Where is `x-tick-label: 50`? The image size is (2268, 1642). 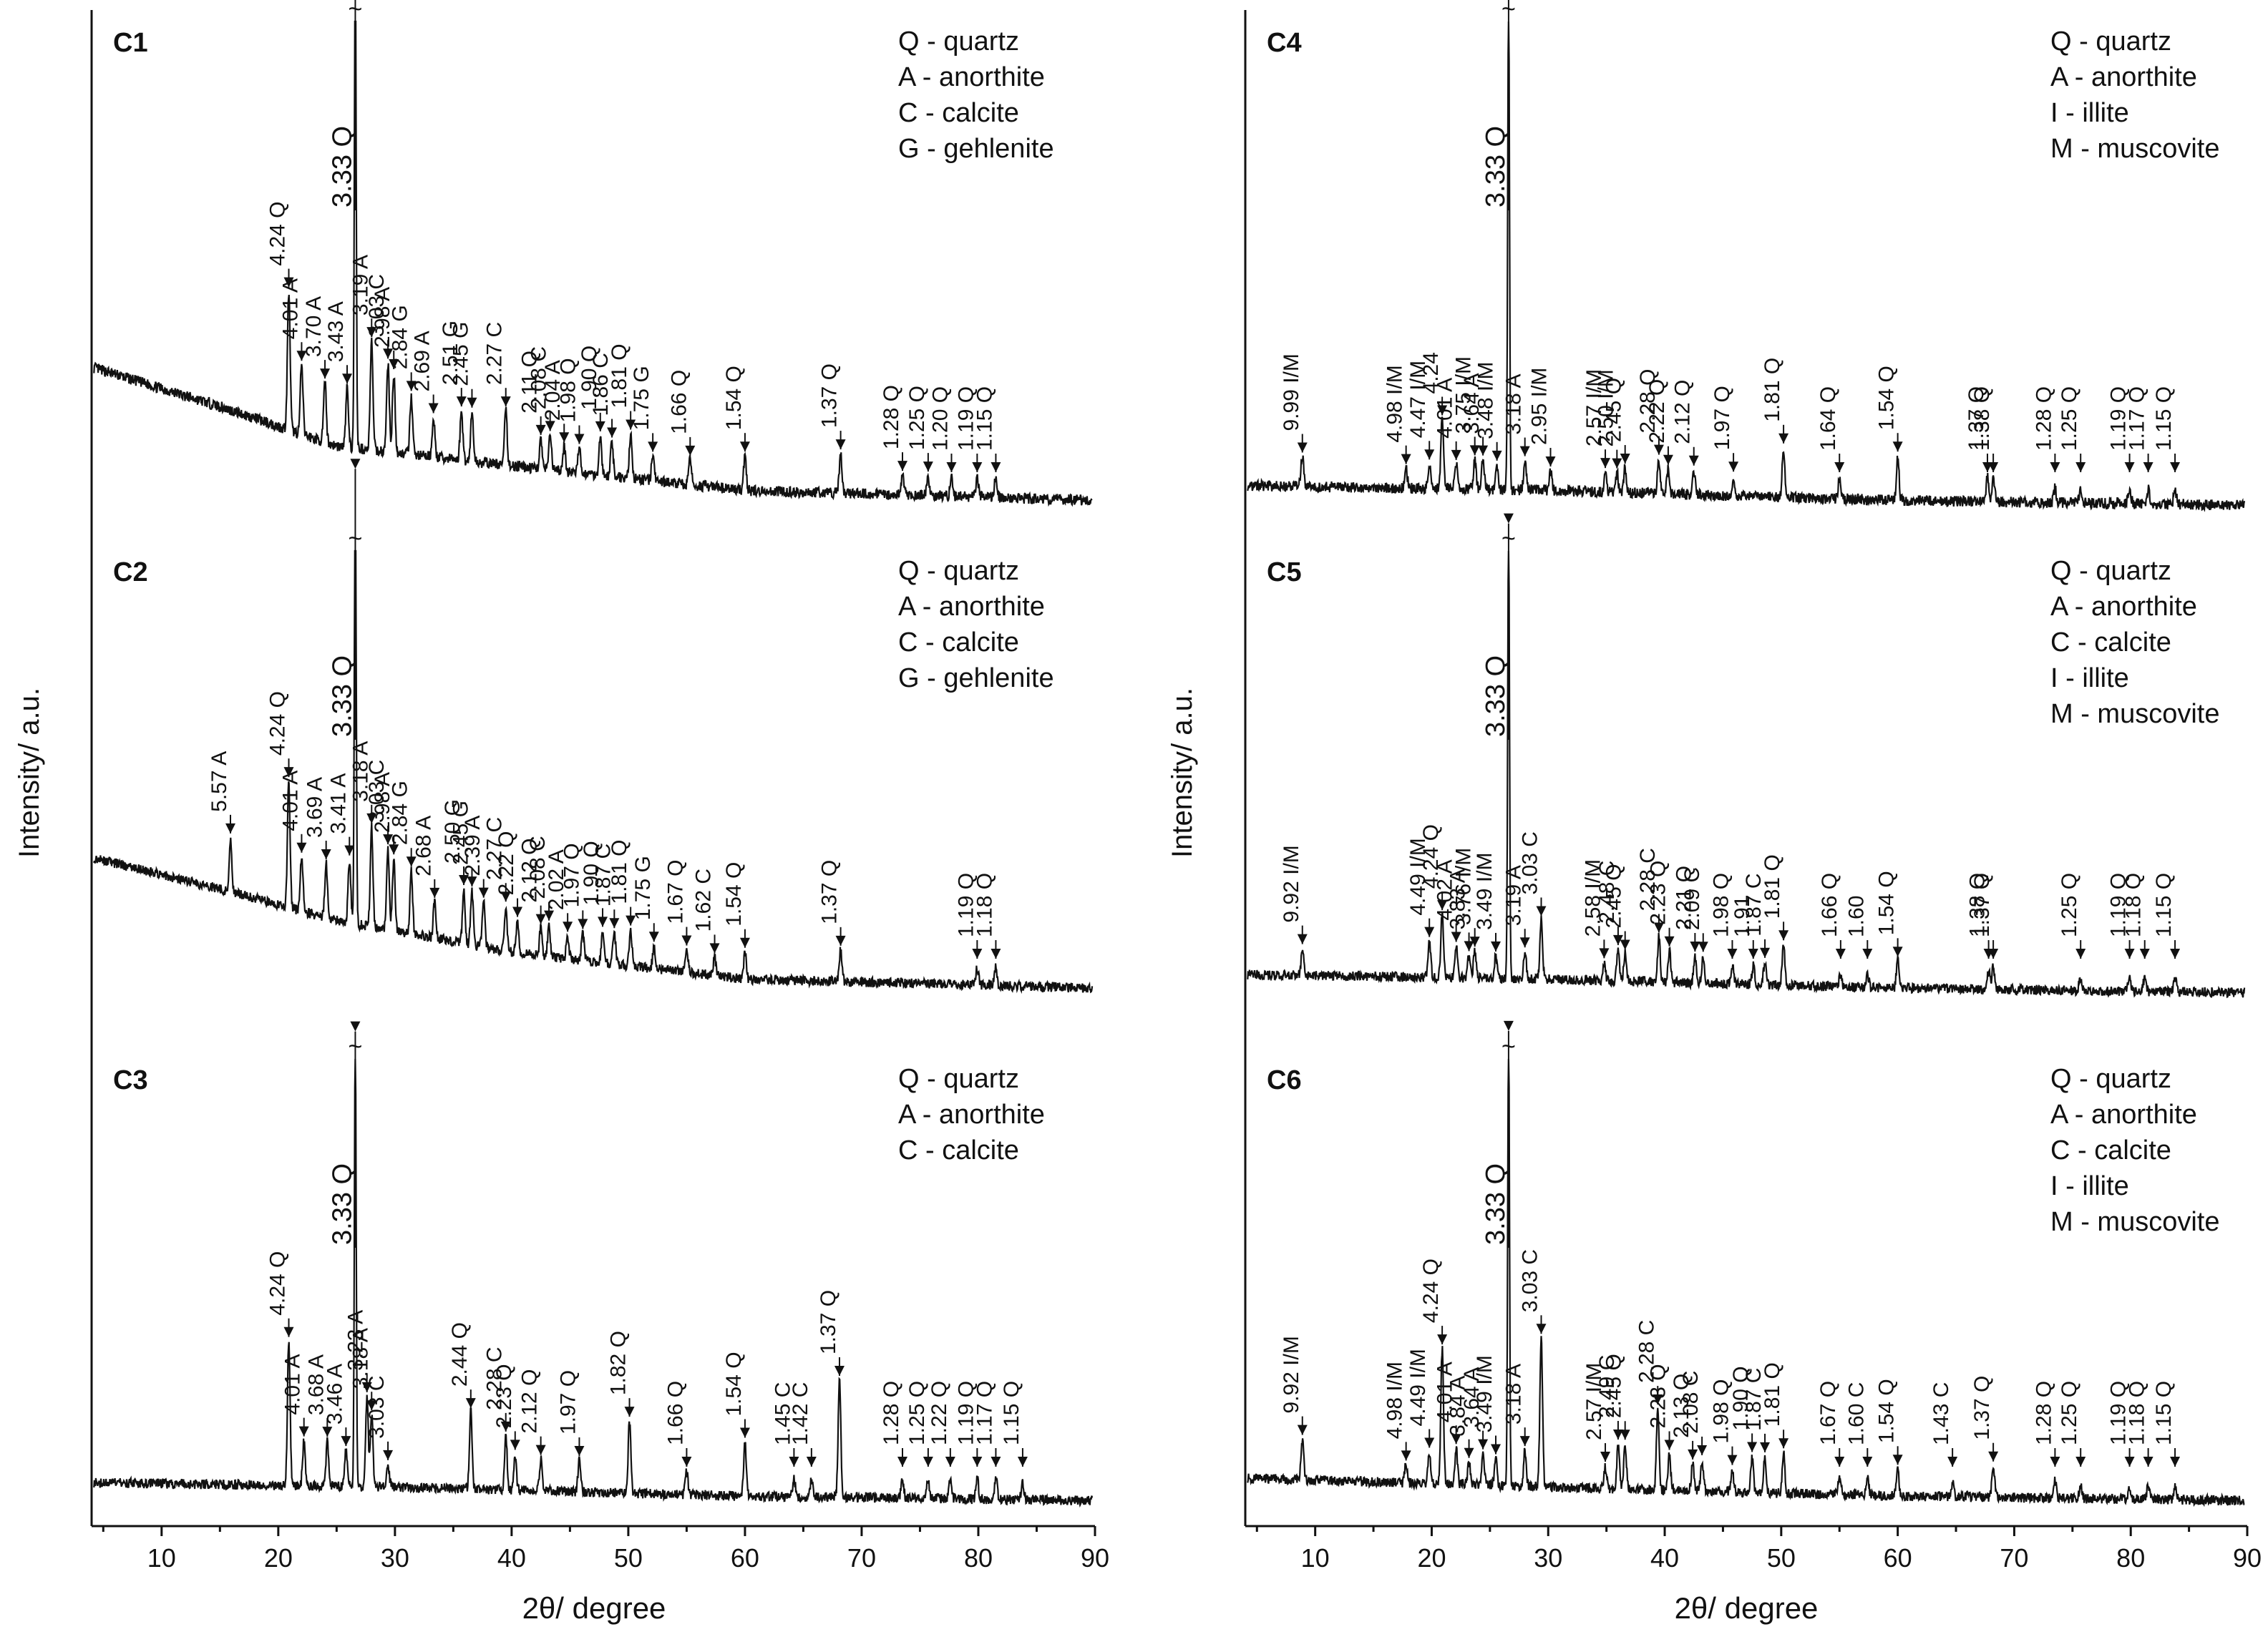
x-tick-label: 50 is located at coordinates (628, 1558).